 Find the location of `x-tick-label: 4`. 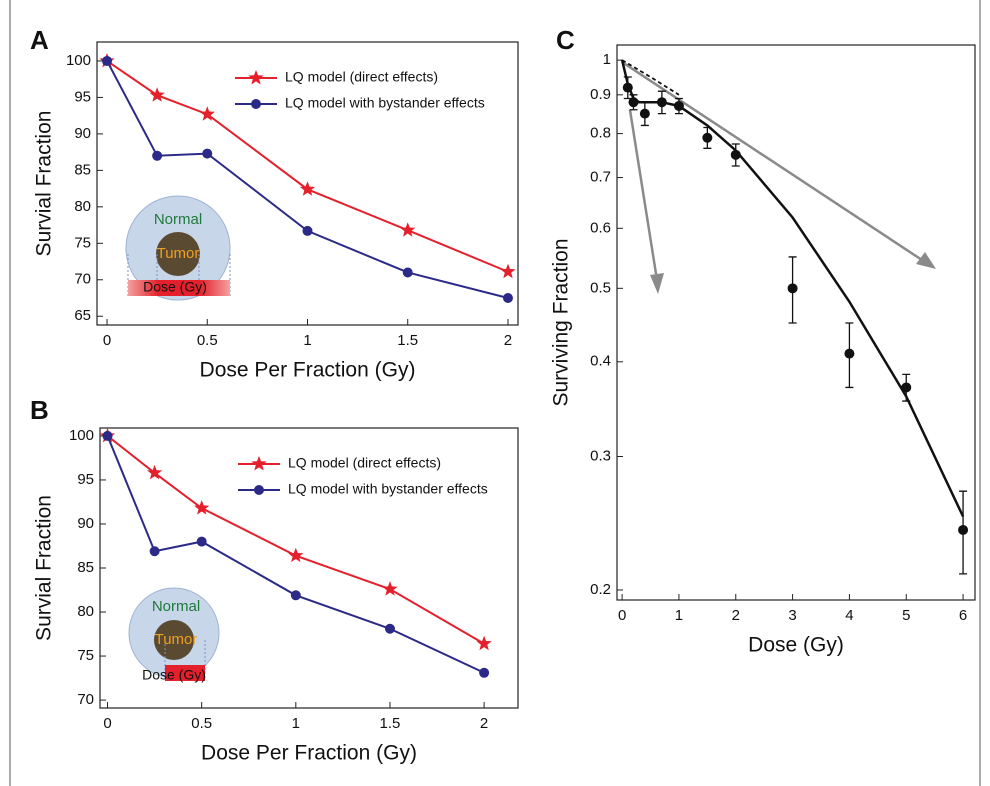

x-tick-label: 4 is located at coordinates (849, 615).